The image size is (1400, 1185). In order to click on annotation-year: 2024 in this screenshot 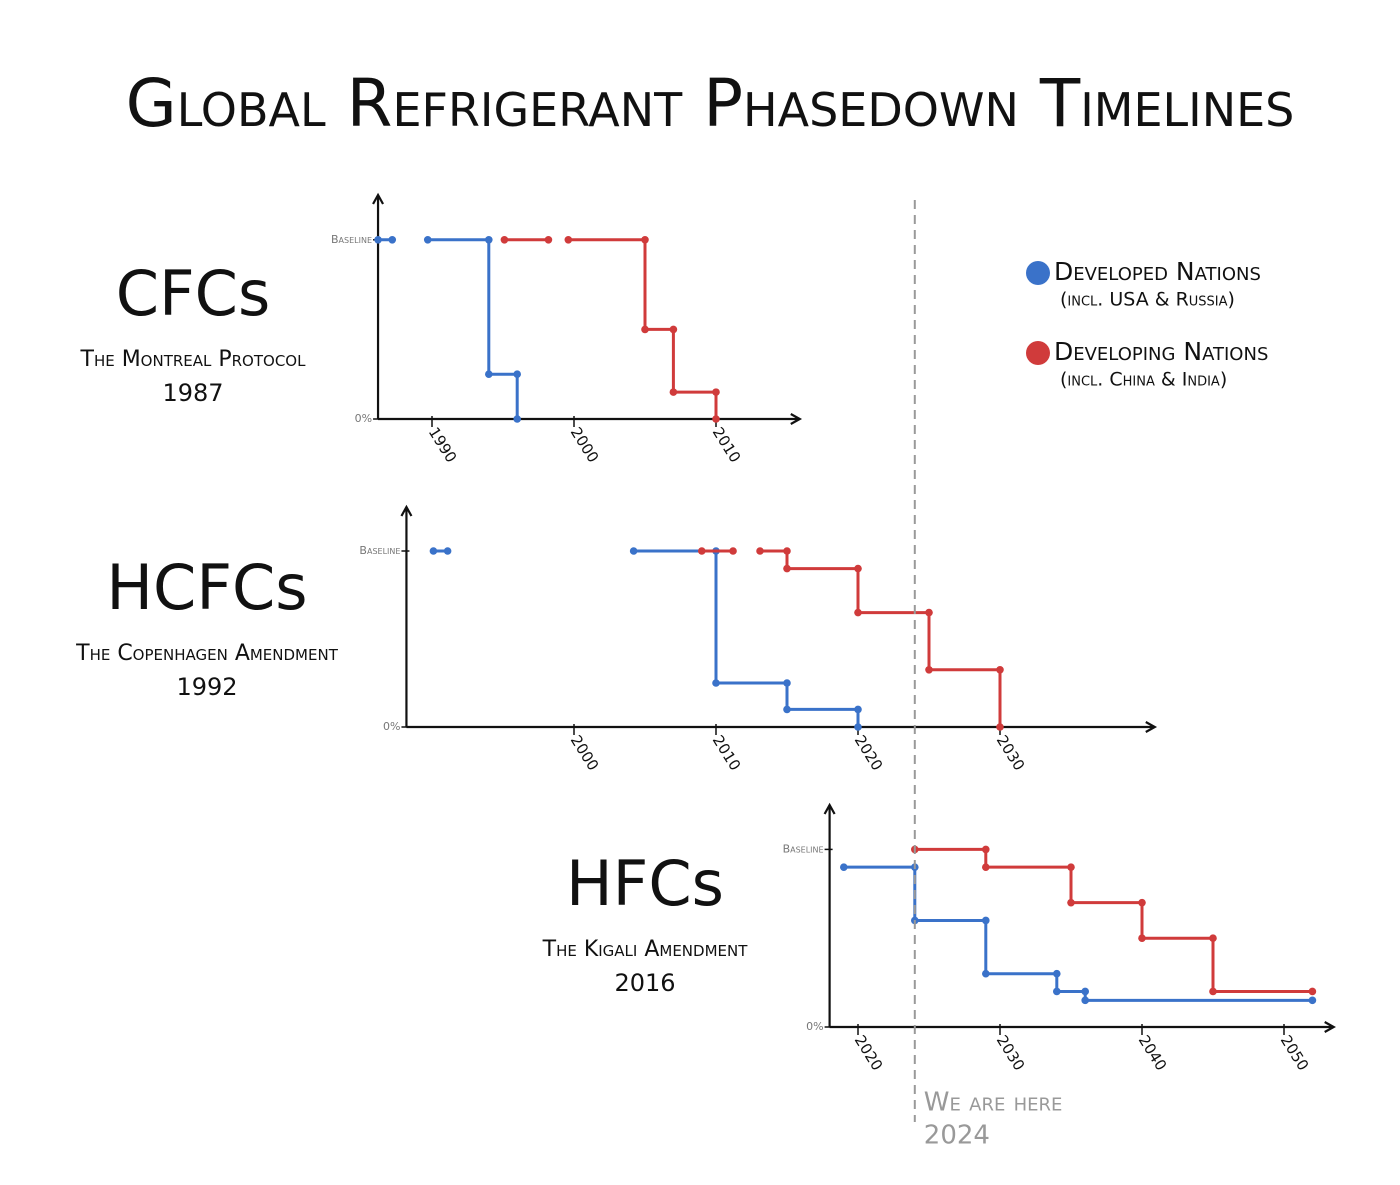, I will do `click(957, 1136)`.